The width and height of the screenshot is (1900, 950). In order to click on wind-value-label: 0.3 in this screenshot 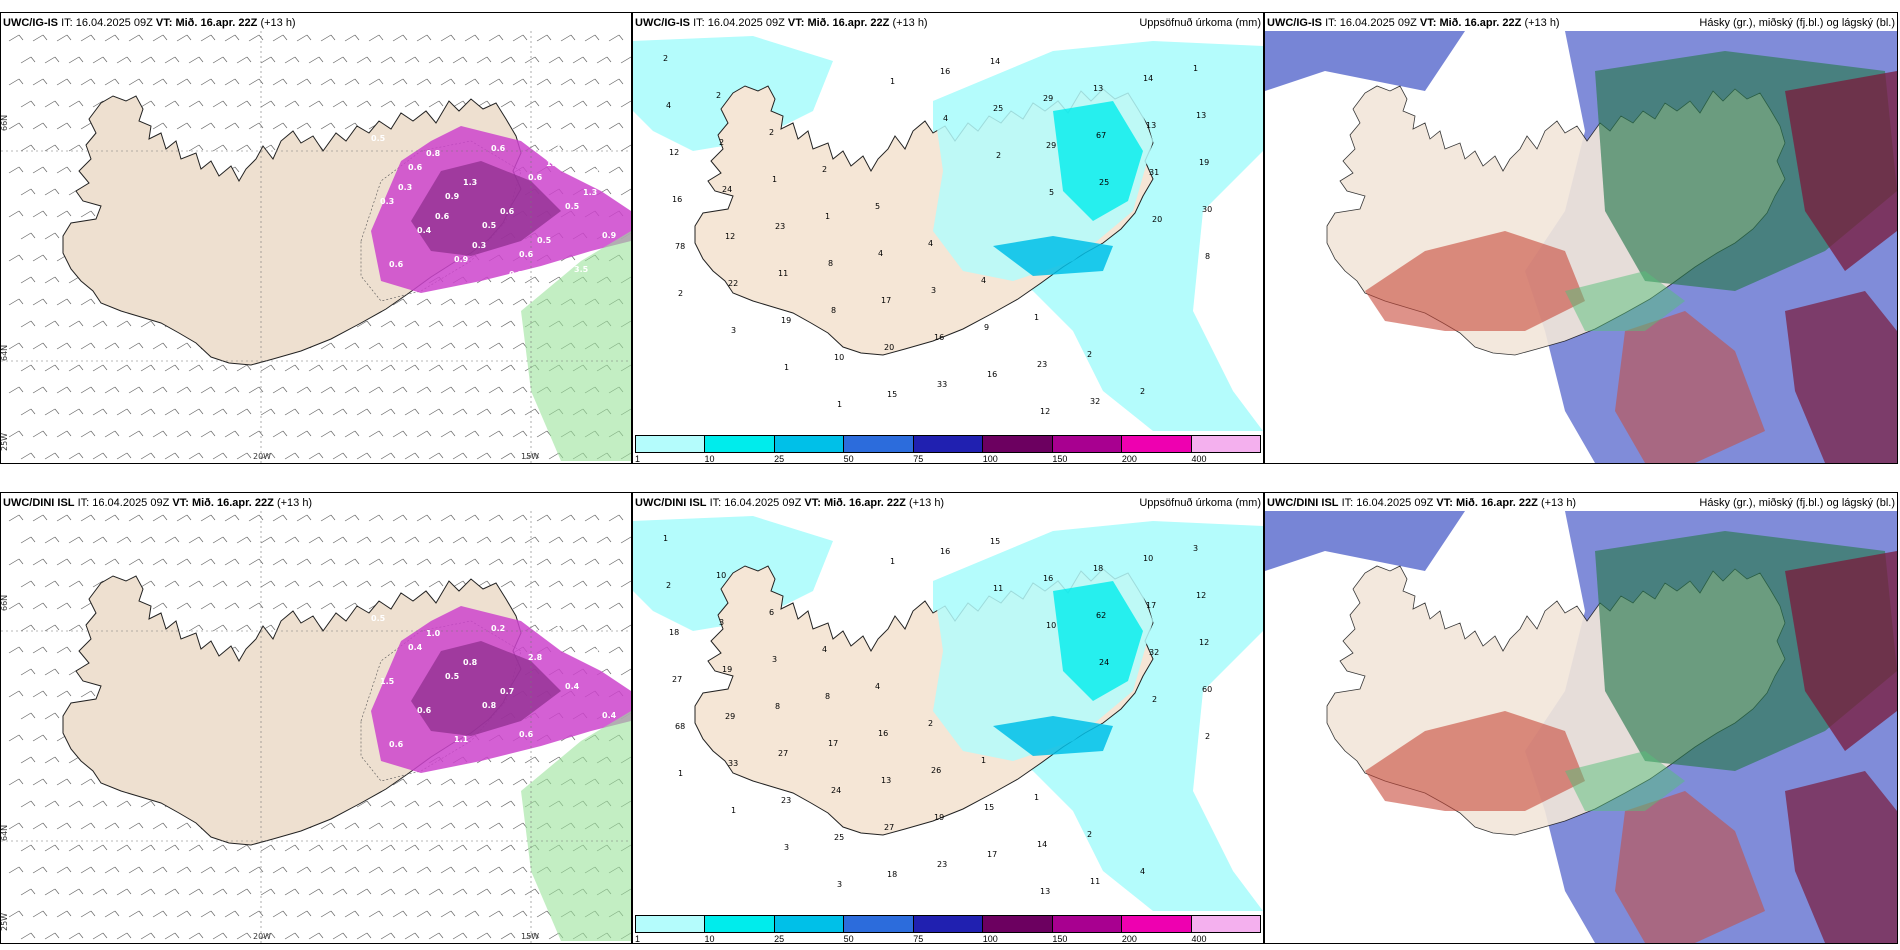, I will do `click(405, 187)`.